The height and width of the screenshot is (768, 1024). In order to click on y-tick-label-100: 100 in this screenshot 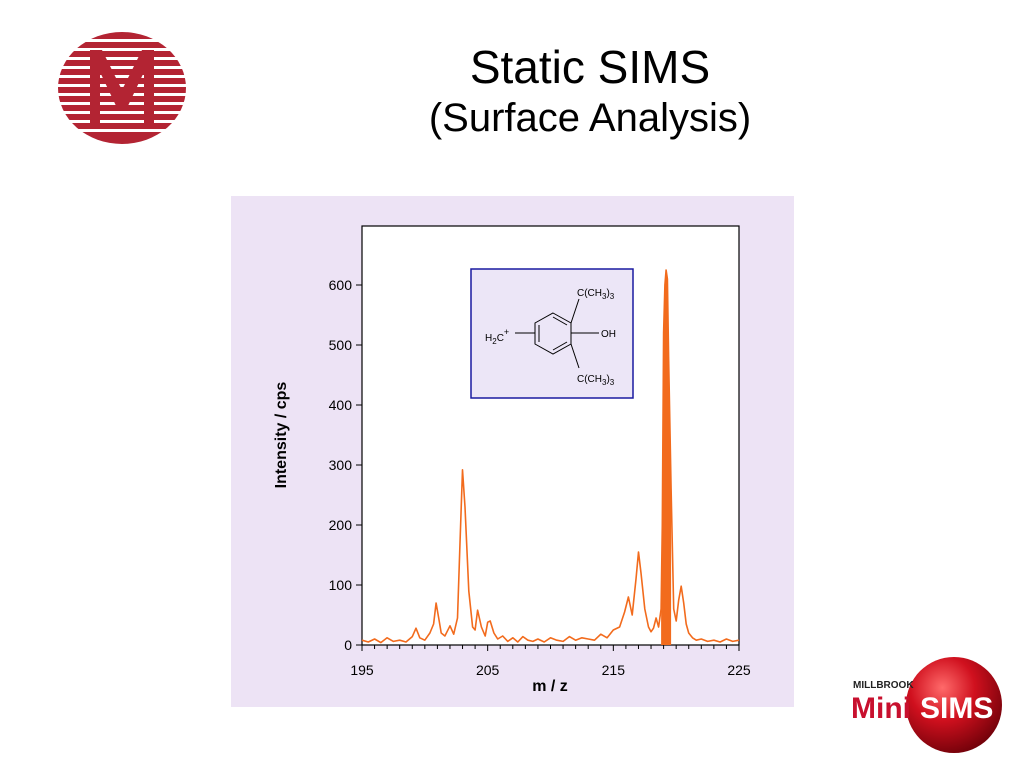, I will do `click(341, 585)`.